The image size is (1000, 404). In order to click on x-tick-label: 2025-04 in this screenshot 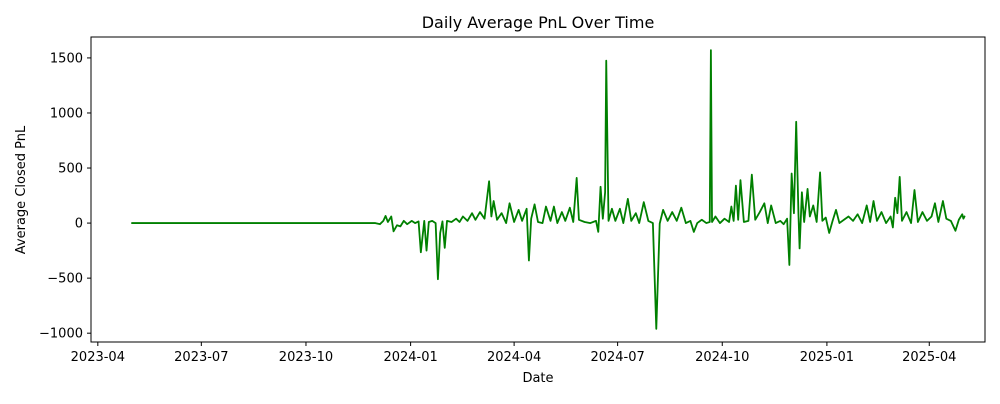, I will do `click(929, 357)`.